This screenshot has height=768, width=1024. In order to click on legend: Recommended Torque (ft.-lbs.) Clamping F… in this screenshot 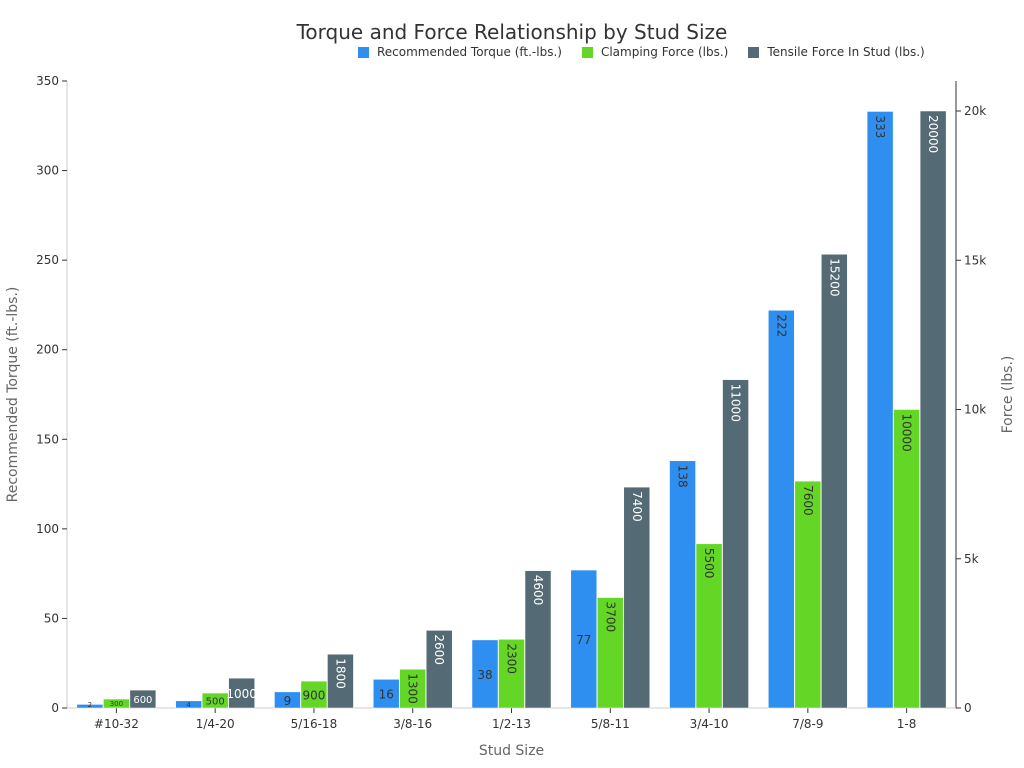, I will do `click(641, 52)`.